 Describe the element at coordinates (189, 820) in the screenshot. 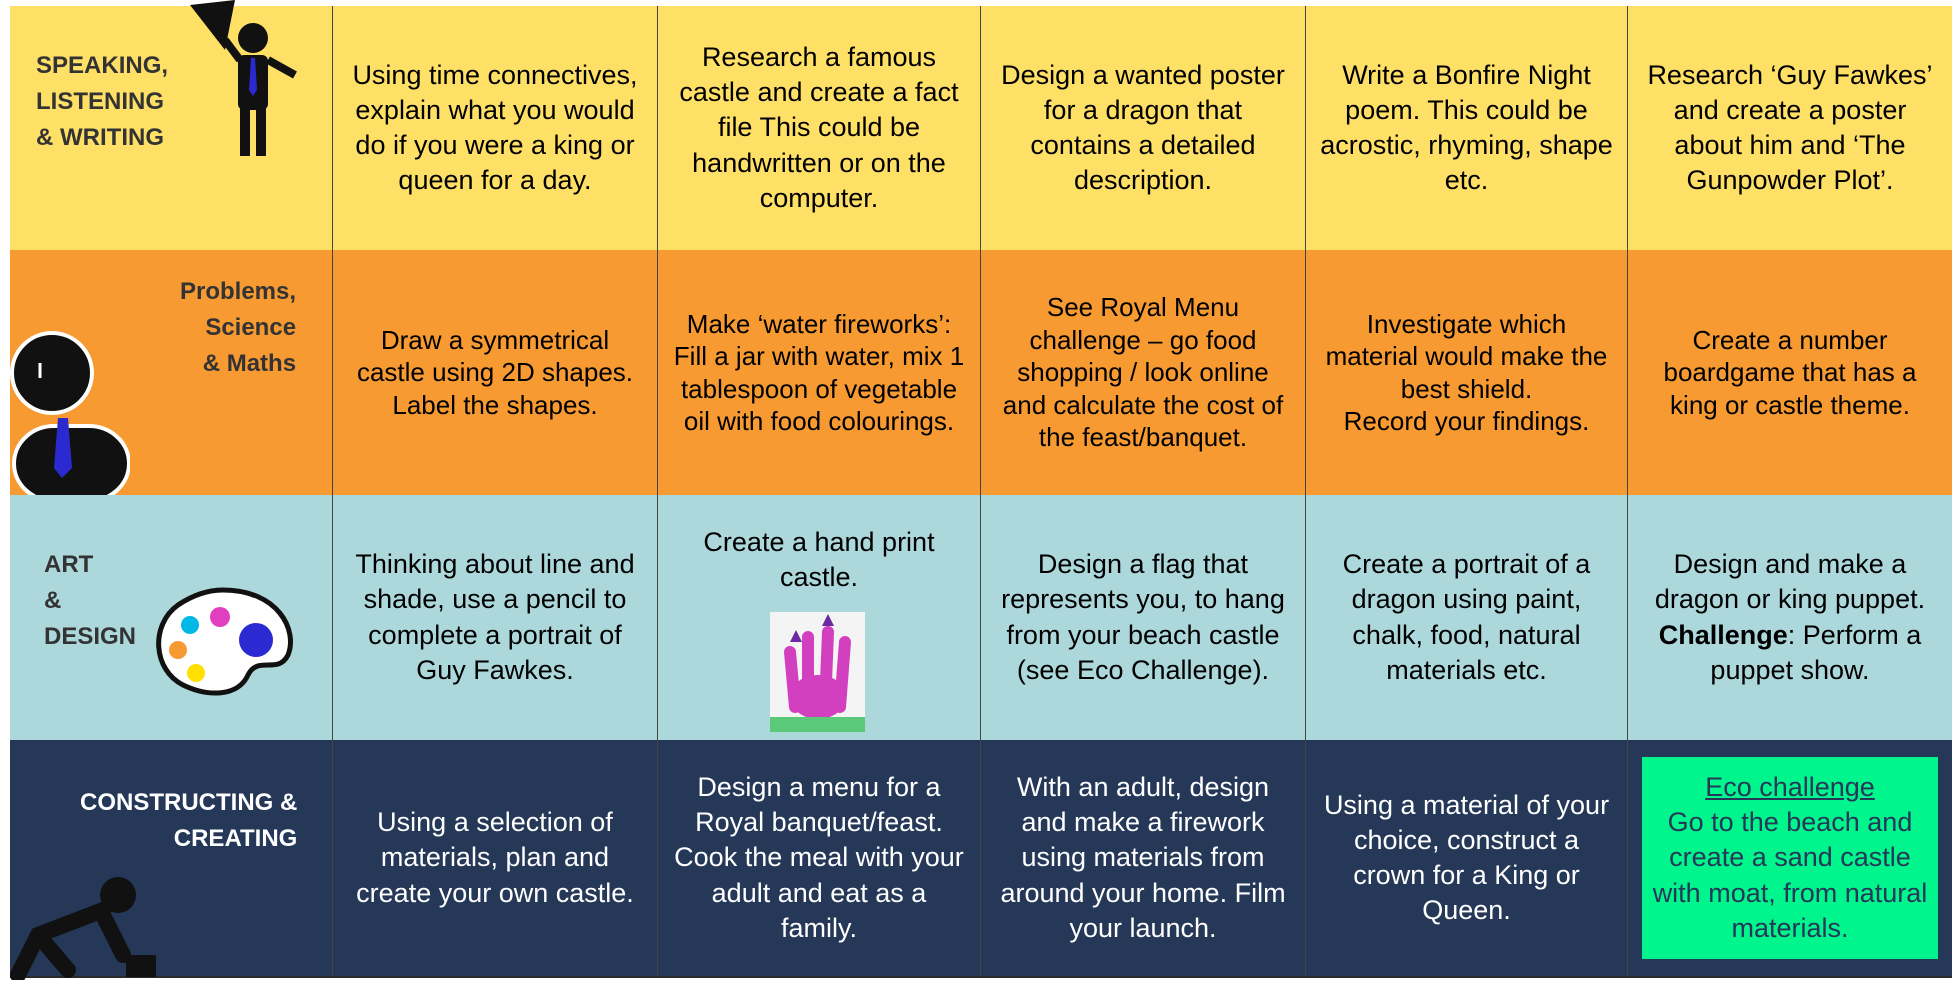

I see `row-label: CONSTRUCTING & CREATING` at that location.